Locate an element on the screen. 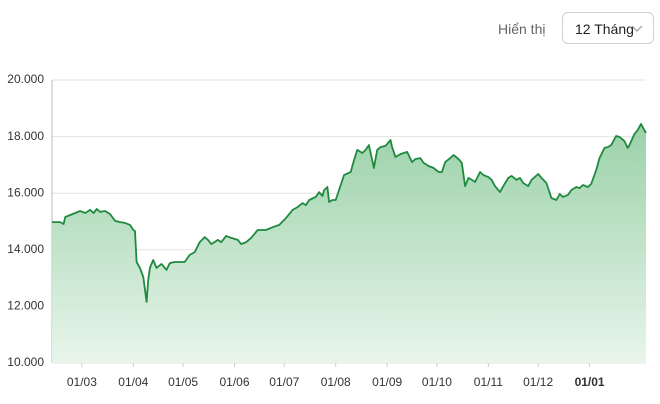 The width and height of the screenshot is (660, 404). y-tick-label: 14.000 is located at coordinates (25, 249).